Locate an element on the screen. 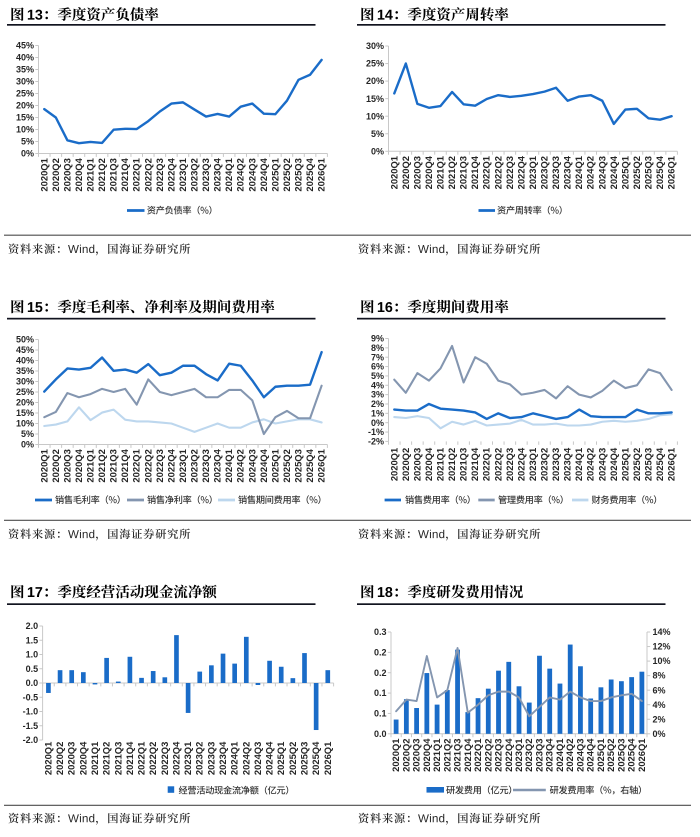 This screenshot has width=700, height=837. svg-text: 6% is located at coordinates (659, 690).